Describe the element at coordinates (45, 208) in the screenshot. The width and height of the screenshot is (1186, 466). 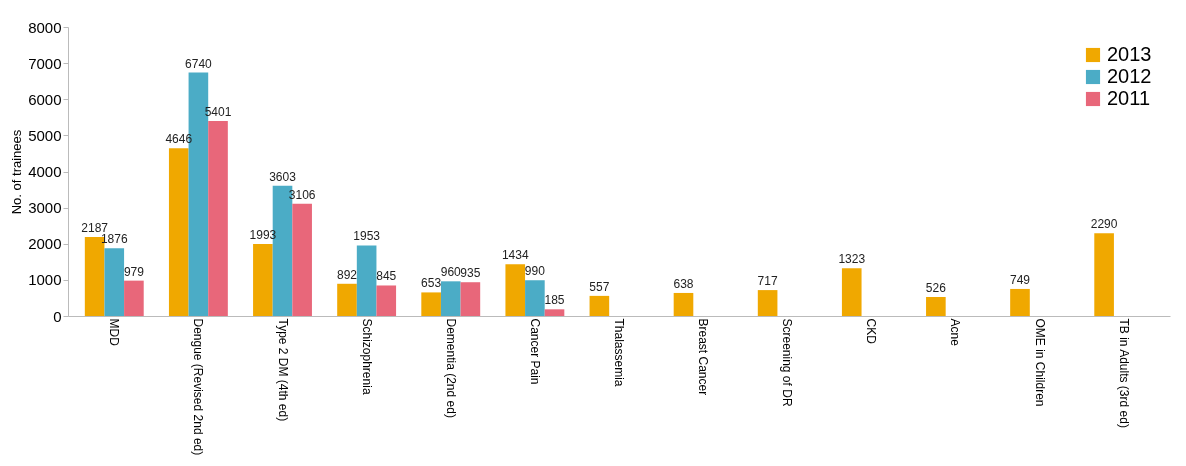
I see `y-tick-label: 3000` at that location.